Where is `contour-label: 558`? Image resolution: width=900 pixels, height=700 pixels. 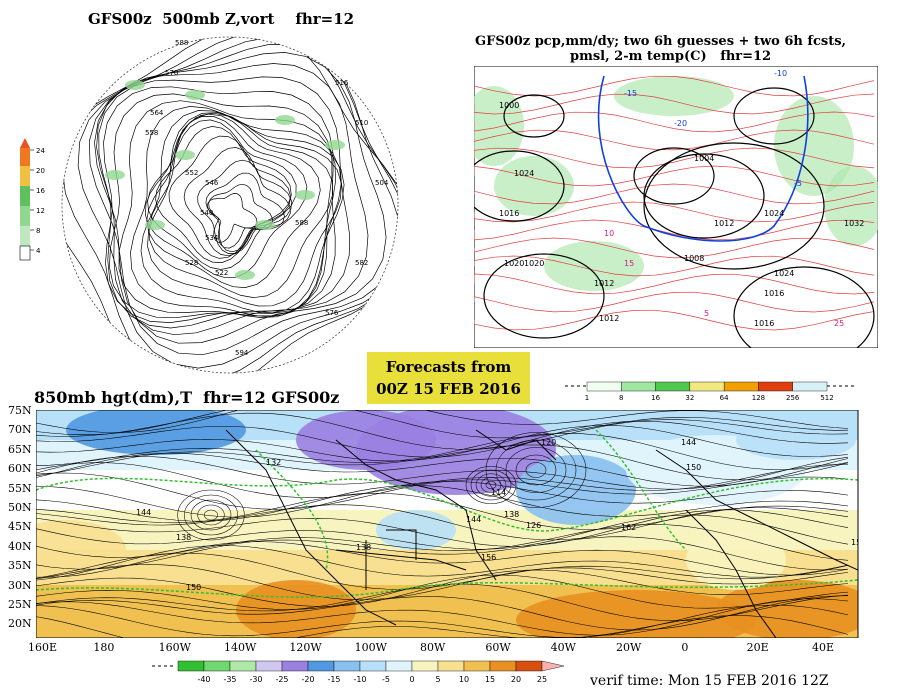
contour-label: 558 is located at coordinates (151, 133).